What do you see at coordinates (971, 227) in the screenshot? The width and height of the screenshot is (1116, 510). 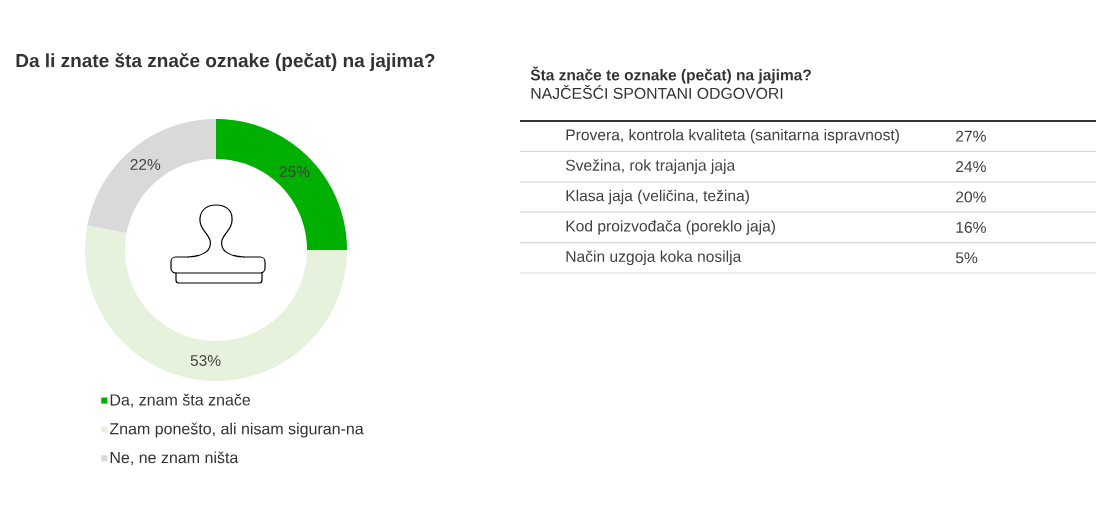 I see `data-label: 16%` at bounding box center [971, 227].